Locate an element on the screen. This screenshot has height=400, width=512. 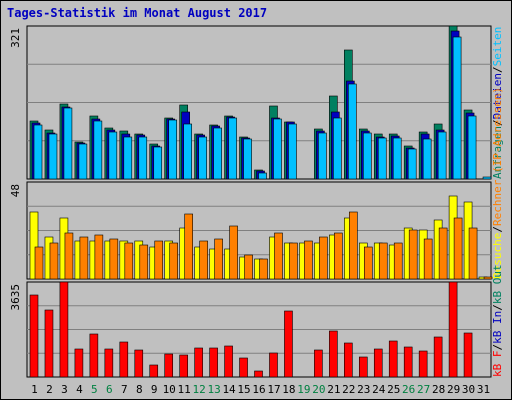
x-tick-label: 9 is located at coordinates (154, 389).